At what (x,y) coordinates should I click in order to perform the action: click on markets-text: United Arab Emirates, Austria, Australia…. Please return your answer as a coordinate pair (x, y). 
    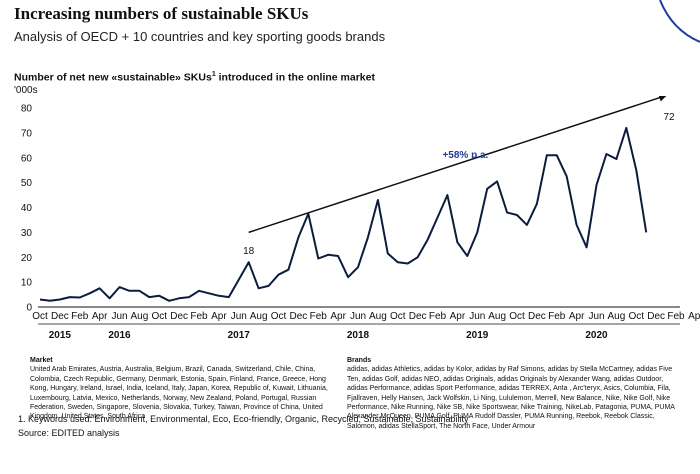
    Looking at the image, I should click on (179, 393).